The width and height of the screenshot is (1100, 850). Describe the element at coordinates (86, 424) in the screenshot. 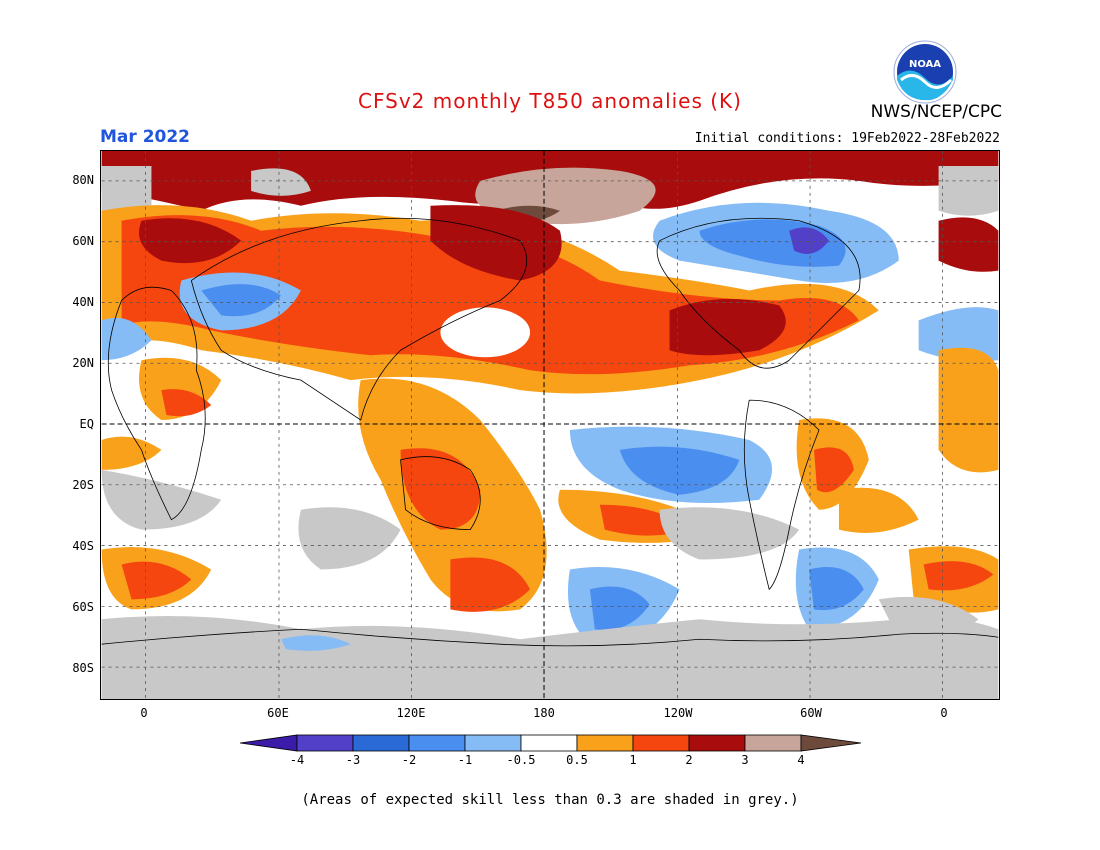

I see `lat-label: EQ` at that location.